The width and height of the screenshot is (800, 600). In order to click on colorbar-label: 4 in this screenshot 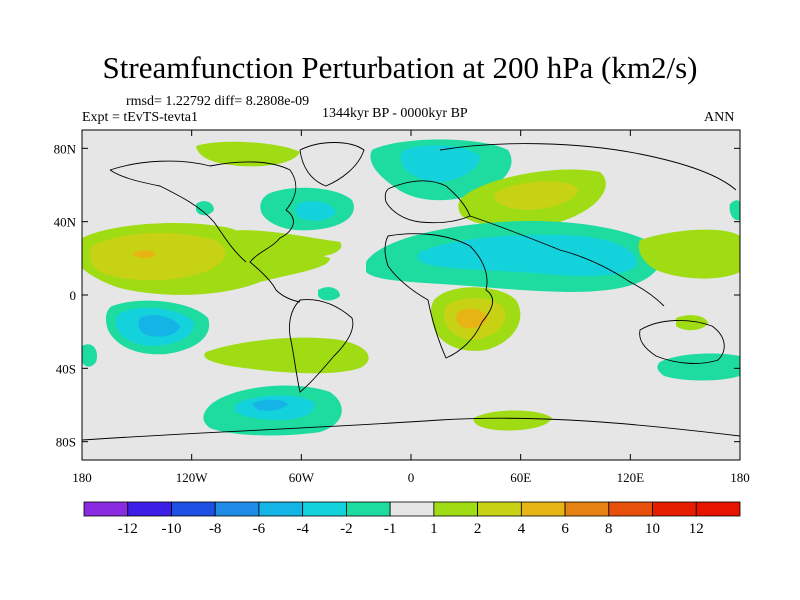, I will do `click(522, 529)`.